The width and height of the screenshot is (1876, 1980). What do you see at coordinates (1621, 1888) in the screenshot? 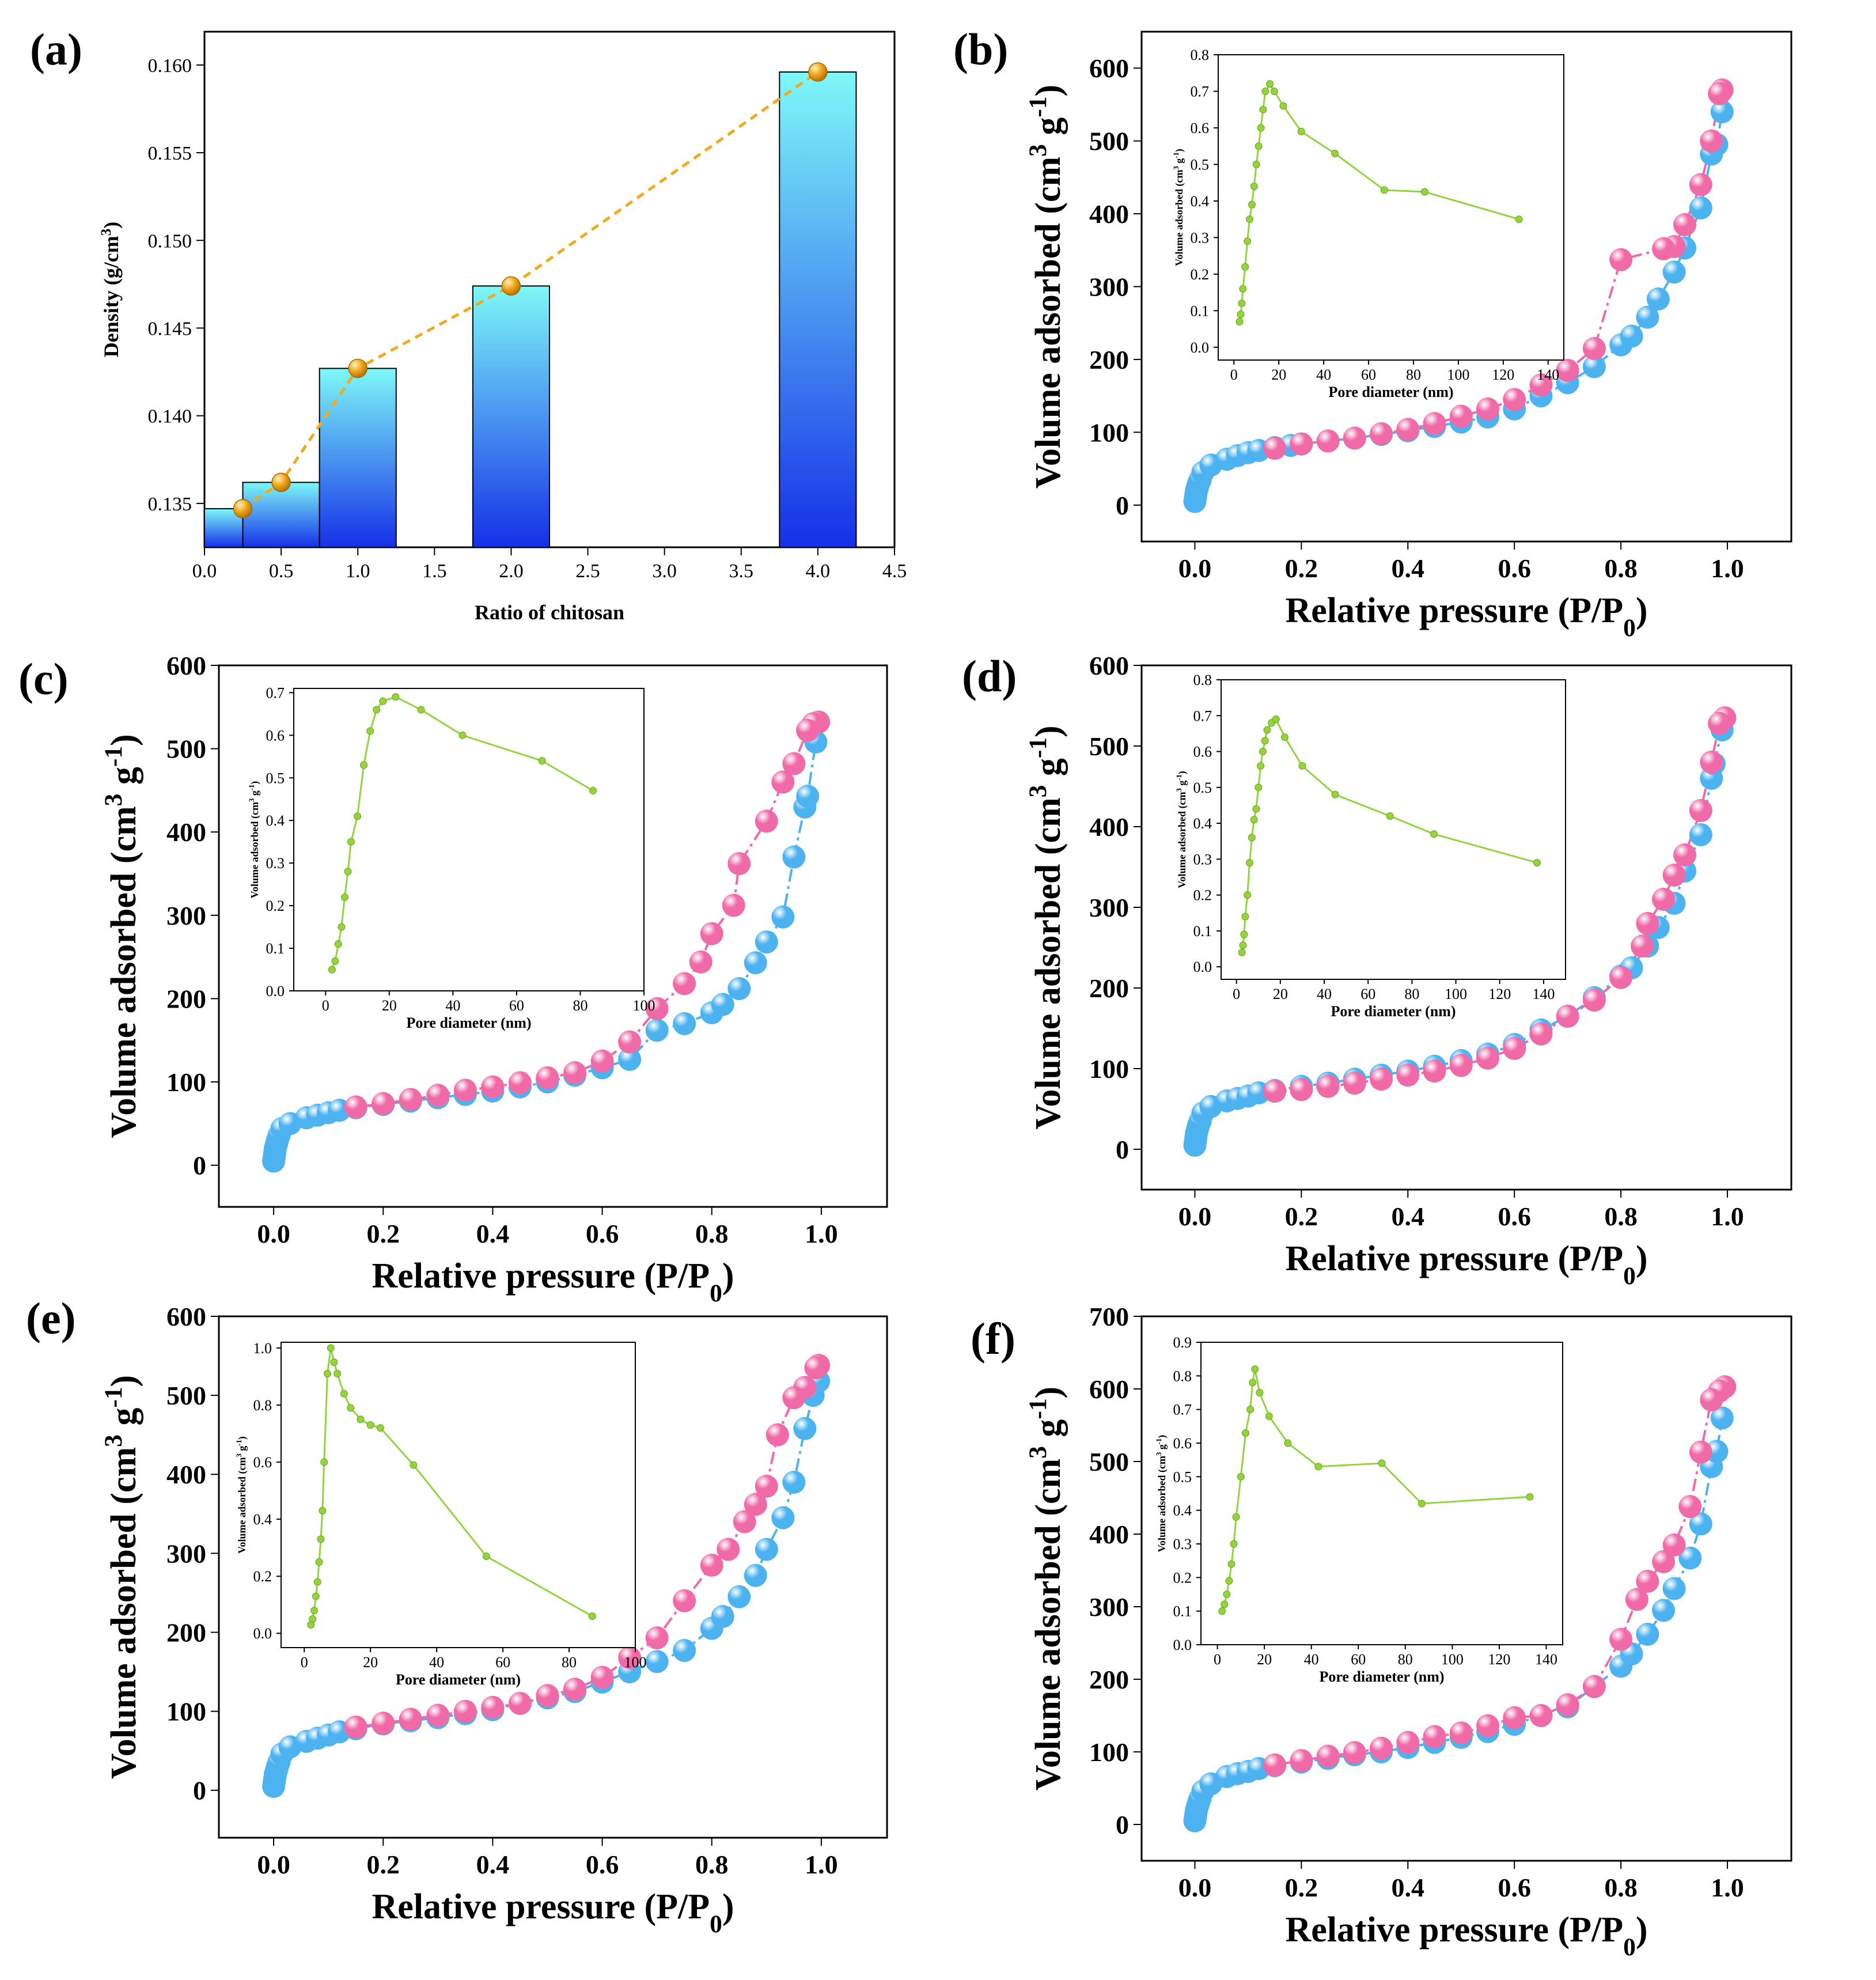
I see `x-tick-label: 0.8` at bounding box center [1621, 1888].